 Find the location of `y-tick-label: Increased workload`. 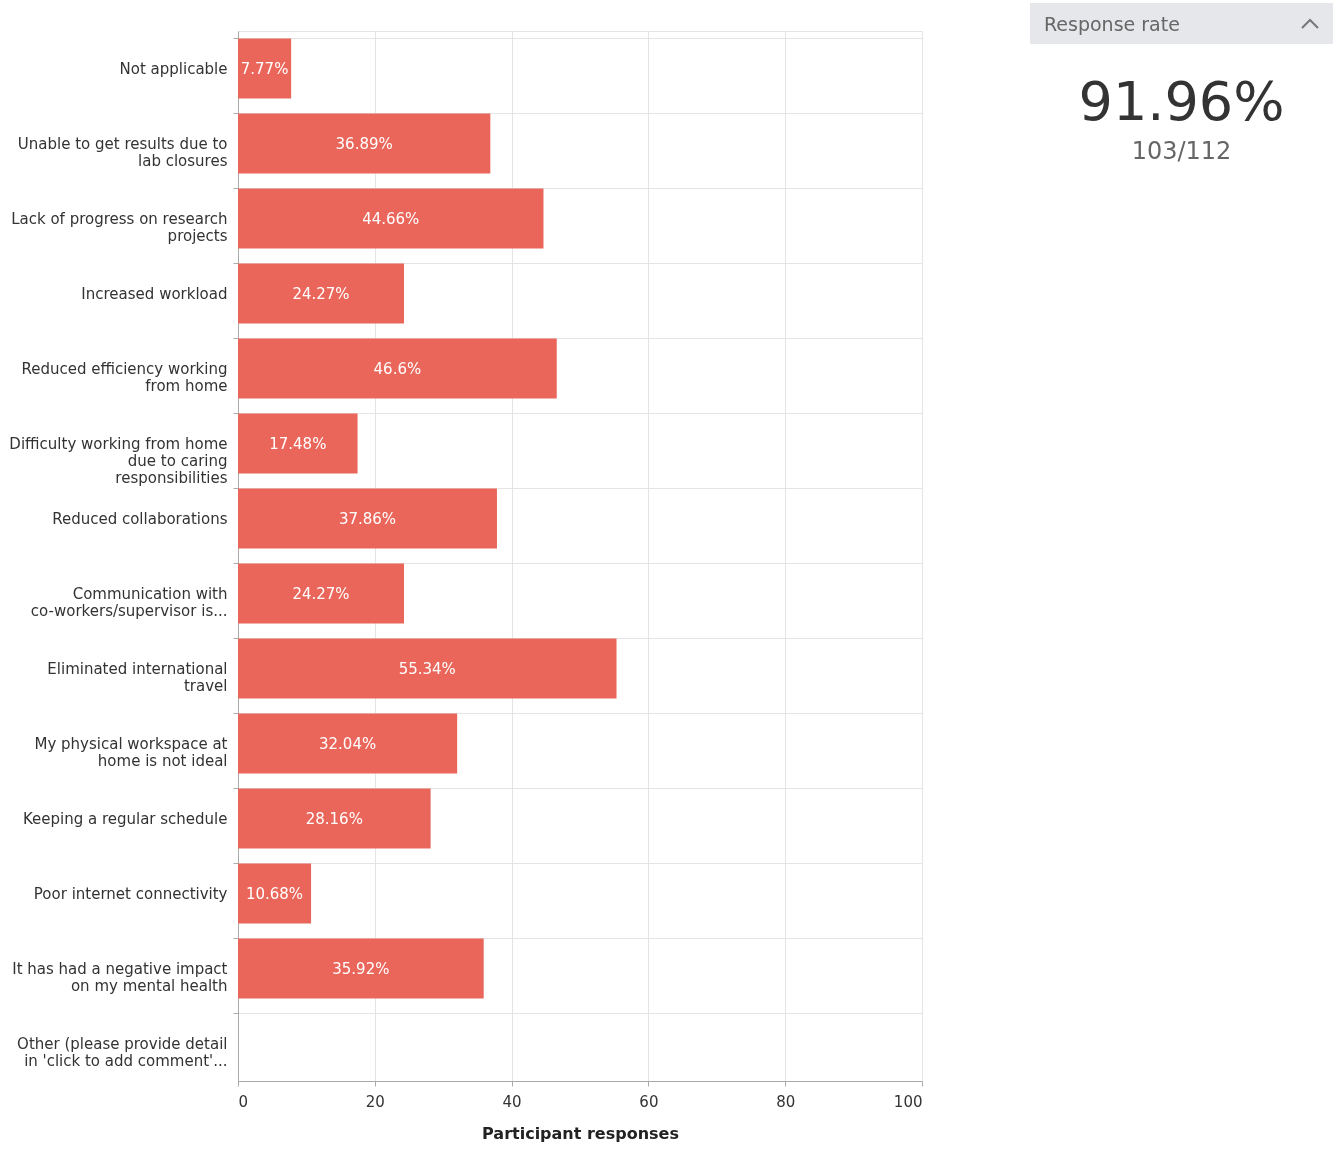

y-tick-label: Increased workload is located at coordinates (154, 293).